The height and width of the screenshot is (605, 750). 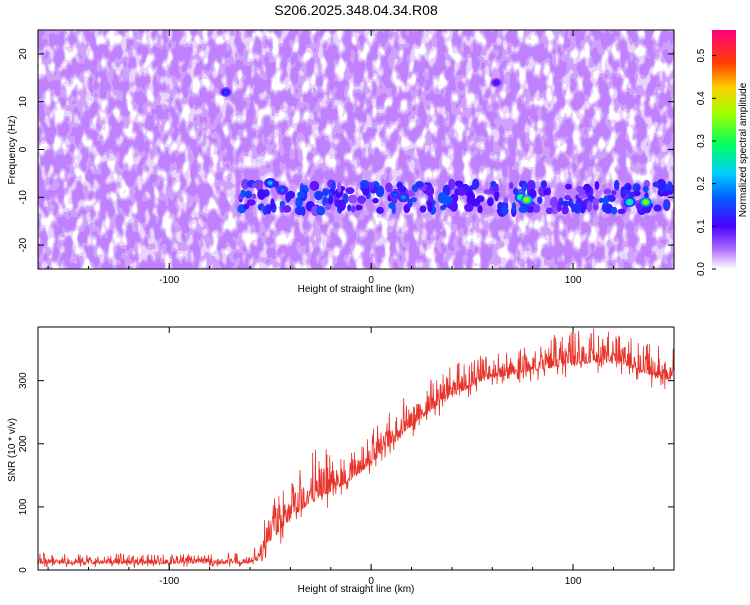 I want to click on chart-title: S206.2025.348.04.34.R08, so click(x=356, y=10).